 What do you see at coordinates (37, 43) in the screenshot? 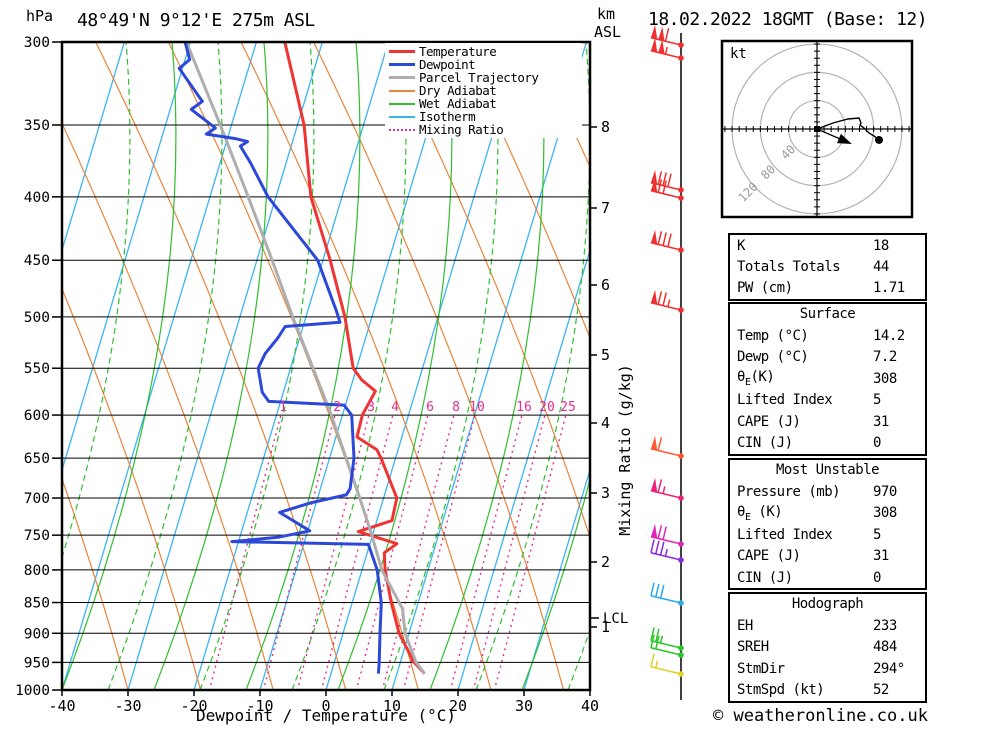
I see `pressure-tick-label: 300` at bounding box center [37, 43].